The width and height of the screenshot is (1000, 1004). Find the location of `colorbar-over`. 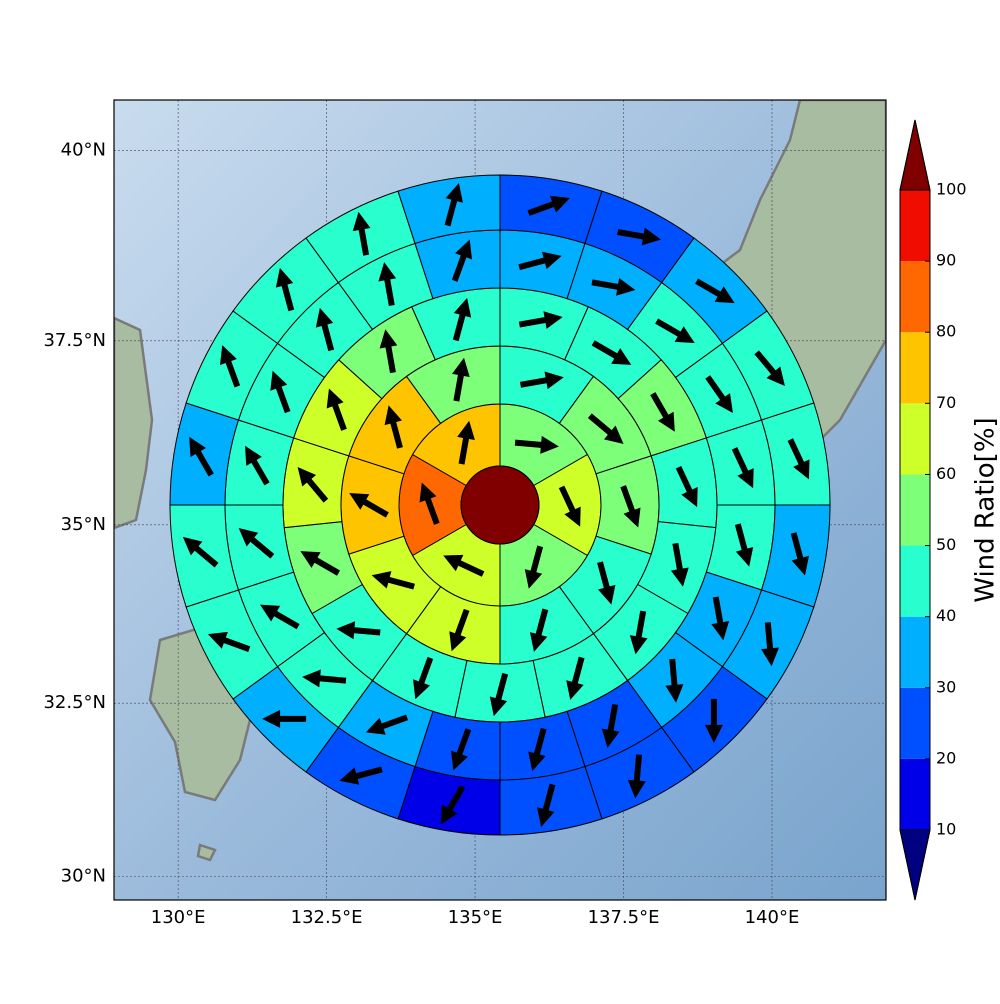

colorbar-over is located at coordinates (915, 155).